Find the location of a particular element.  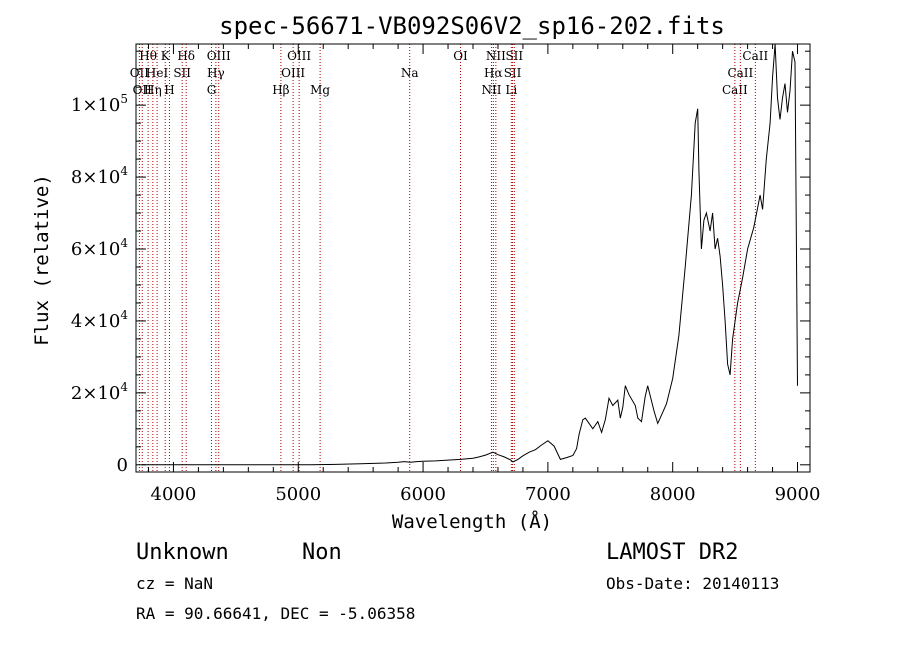

y-tick-label: 2×10⁴ is located at coordinates (99, 392).